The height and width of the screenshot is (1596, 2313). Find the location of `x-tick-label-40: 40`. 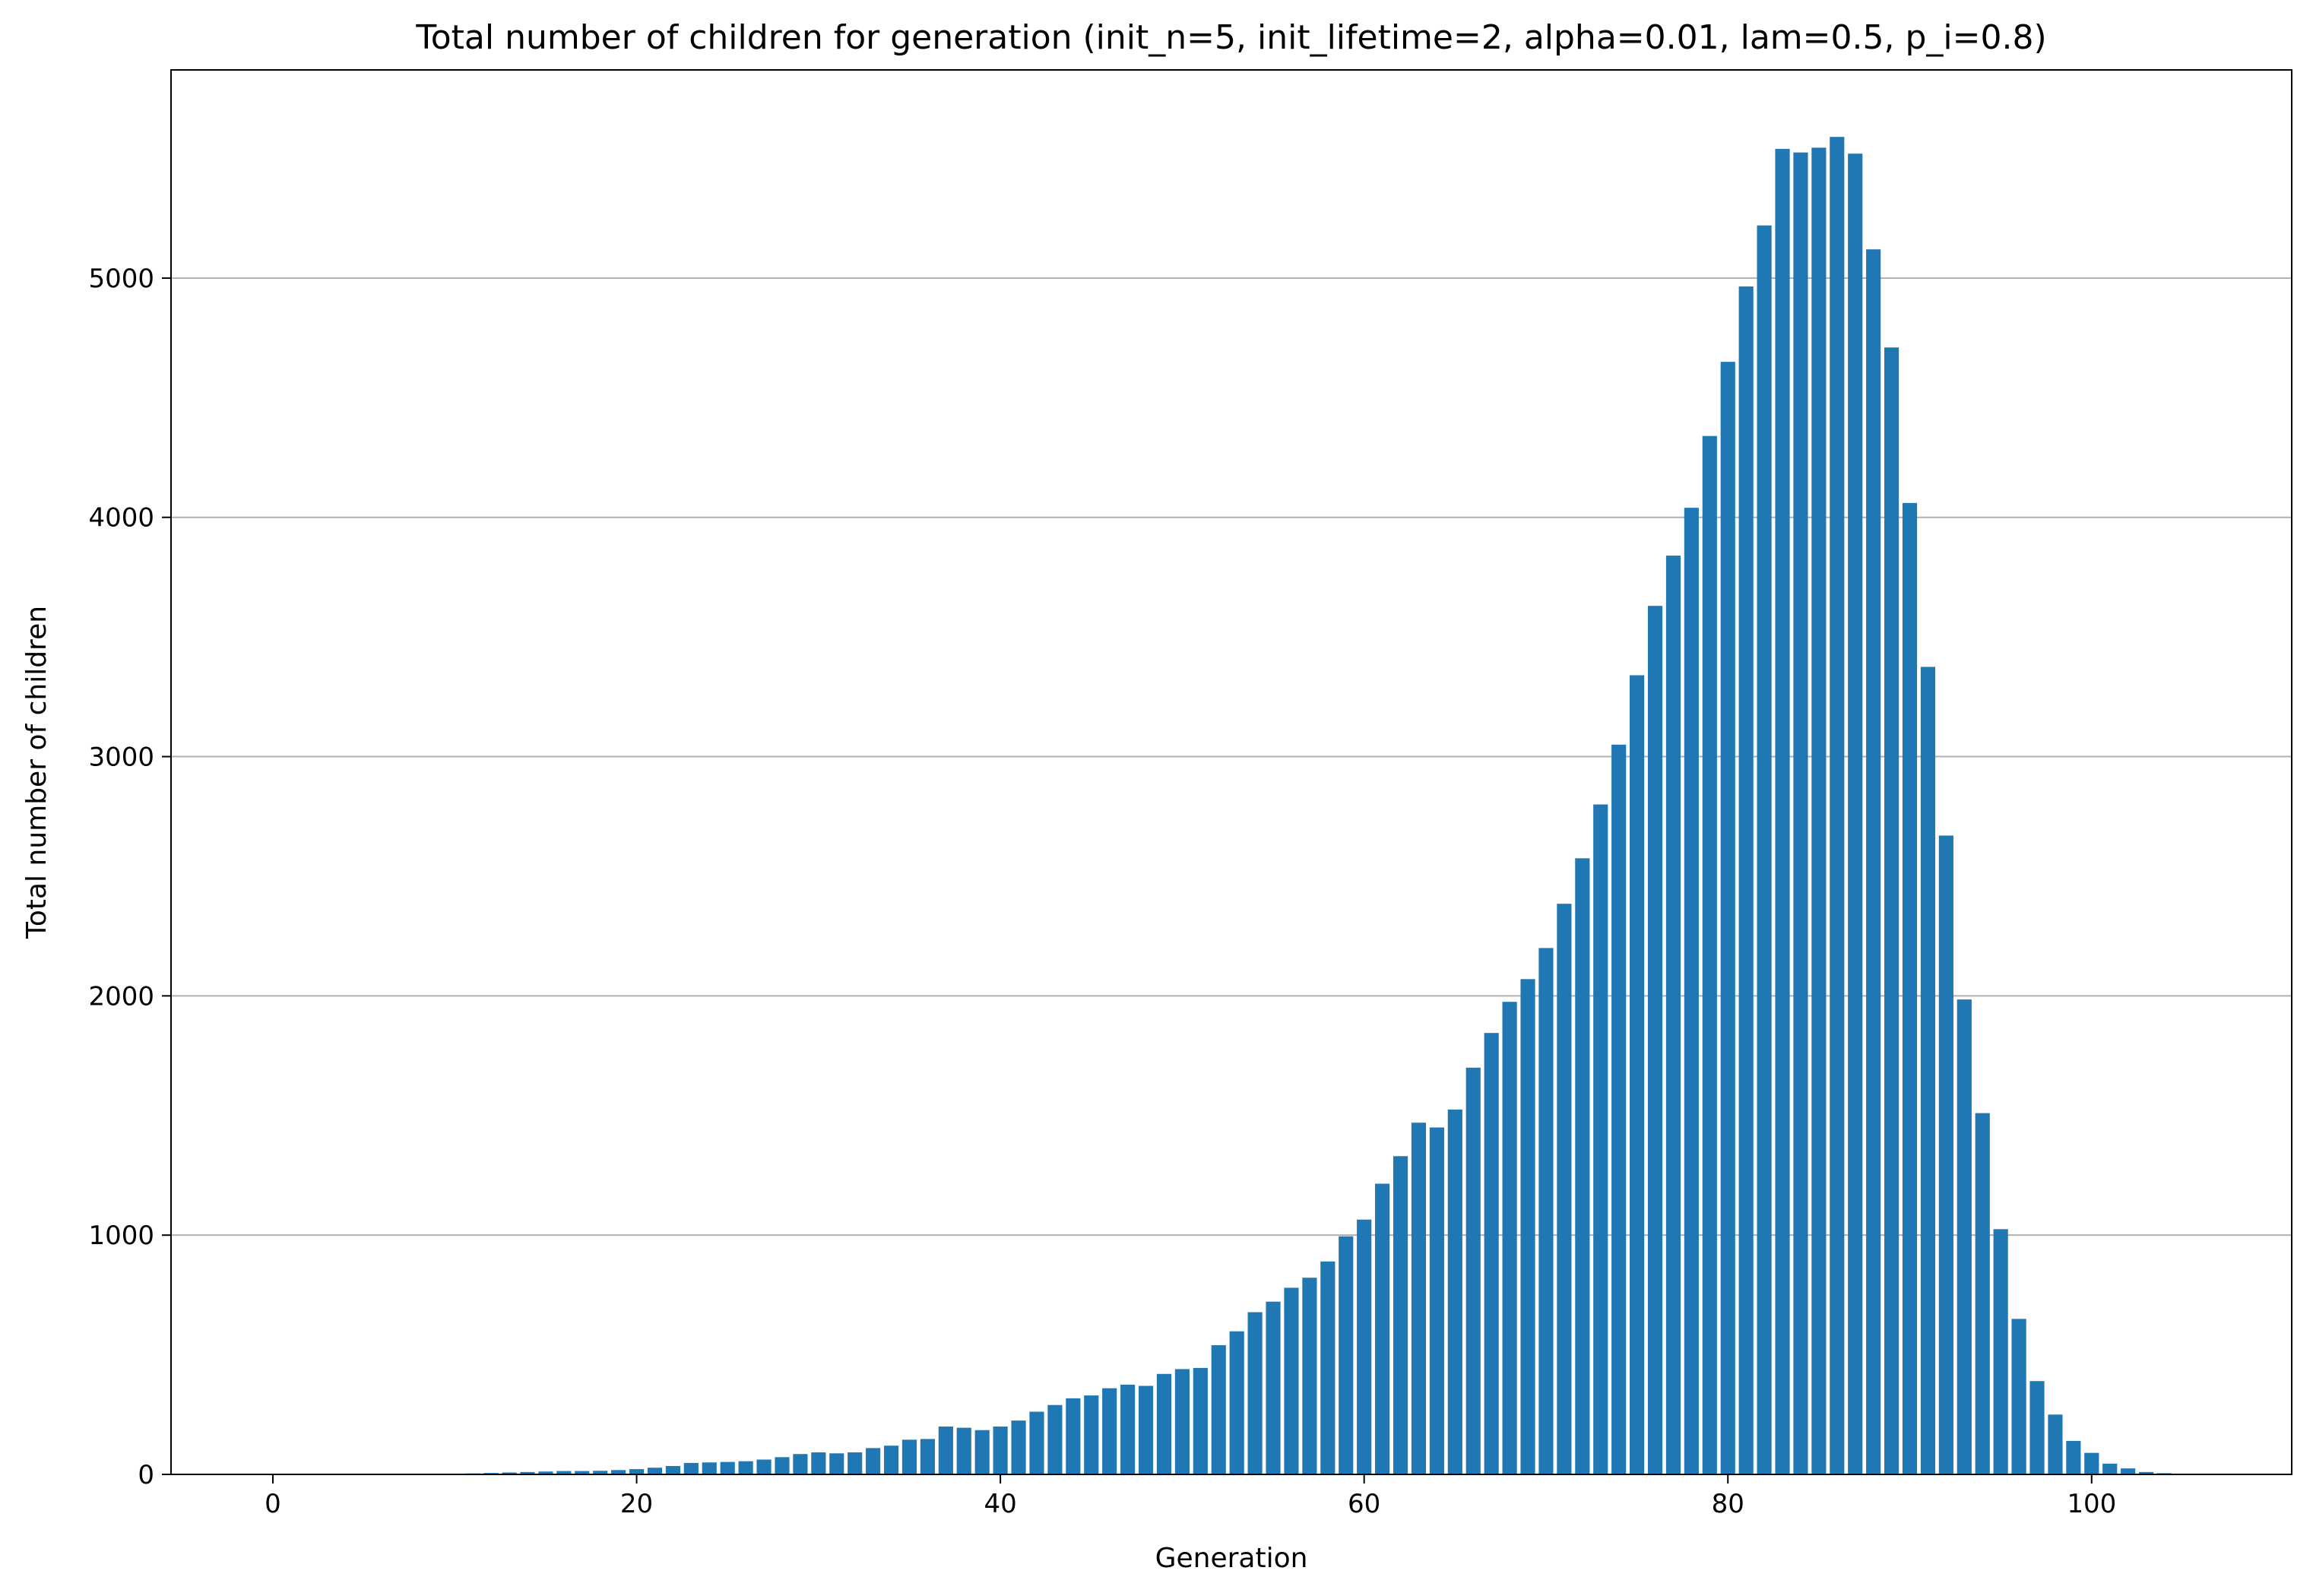

x-tick-label-40: 40 is located at coordinates (1000, 1504).